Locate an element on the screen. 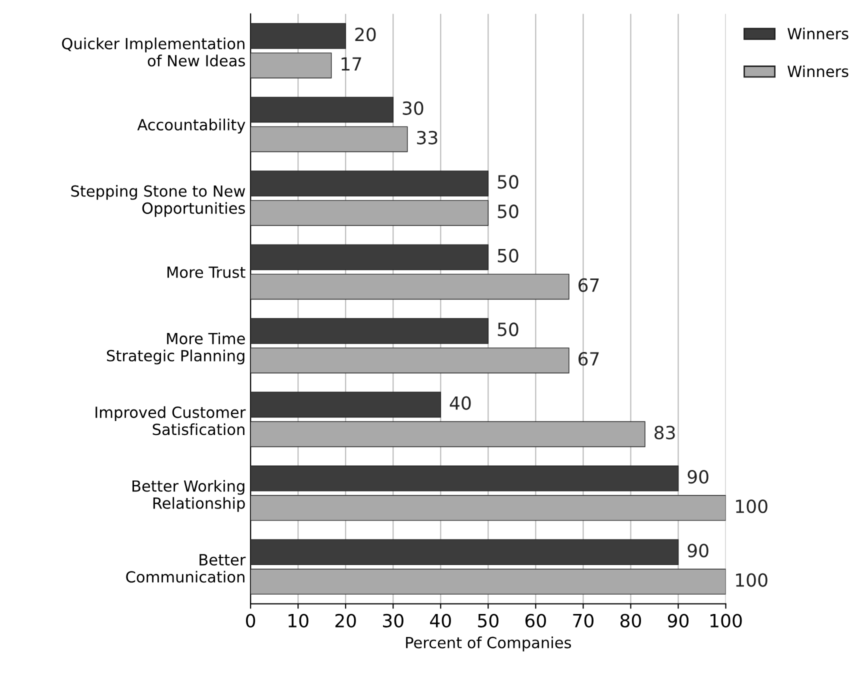  y-tick-label: Improved Customer Satisfication is located at coordinates (171, 421).